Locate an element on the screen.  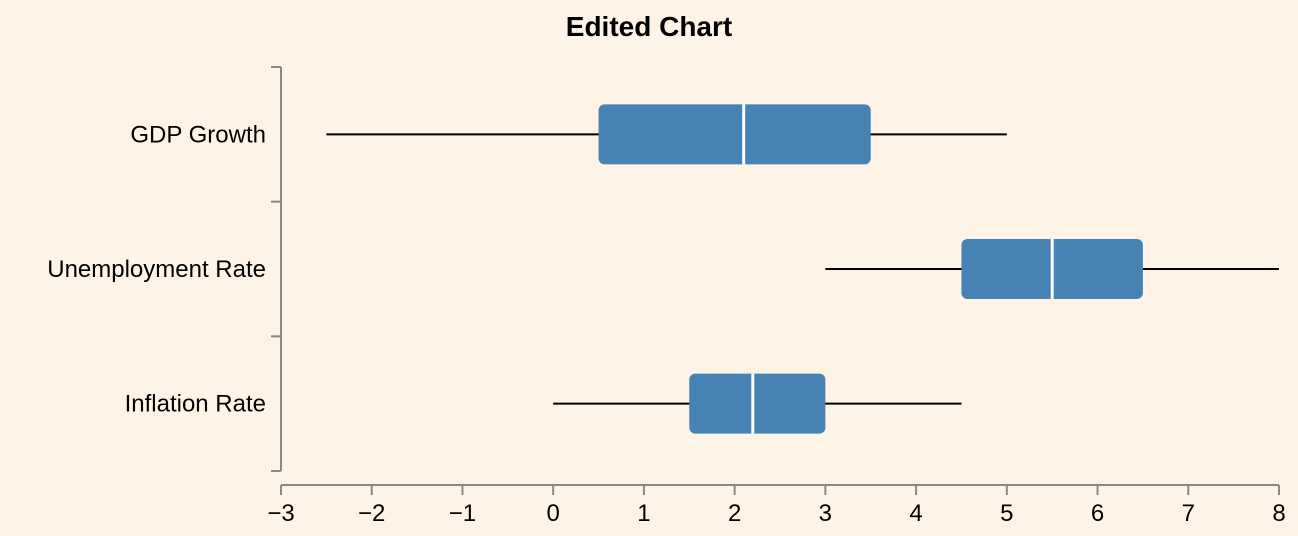
y-category-label: Inflation Rate is located at coordinates (195, 404).